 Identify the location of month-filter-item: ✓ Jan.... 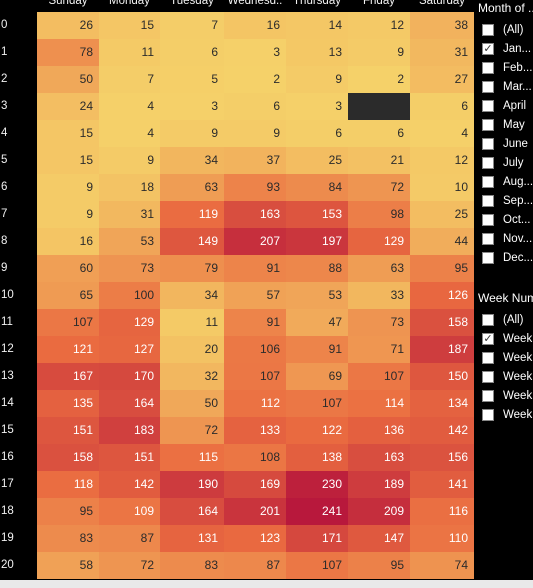
(507, 50).